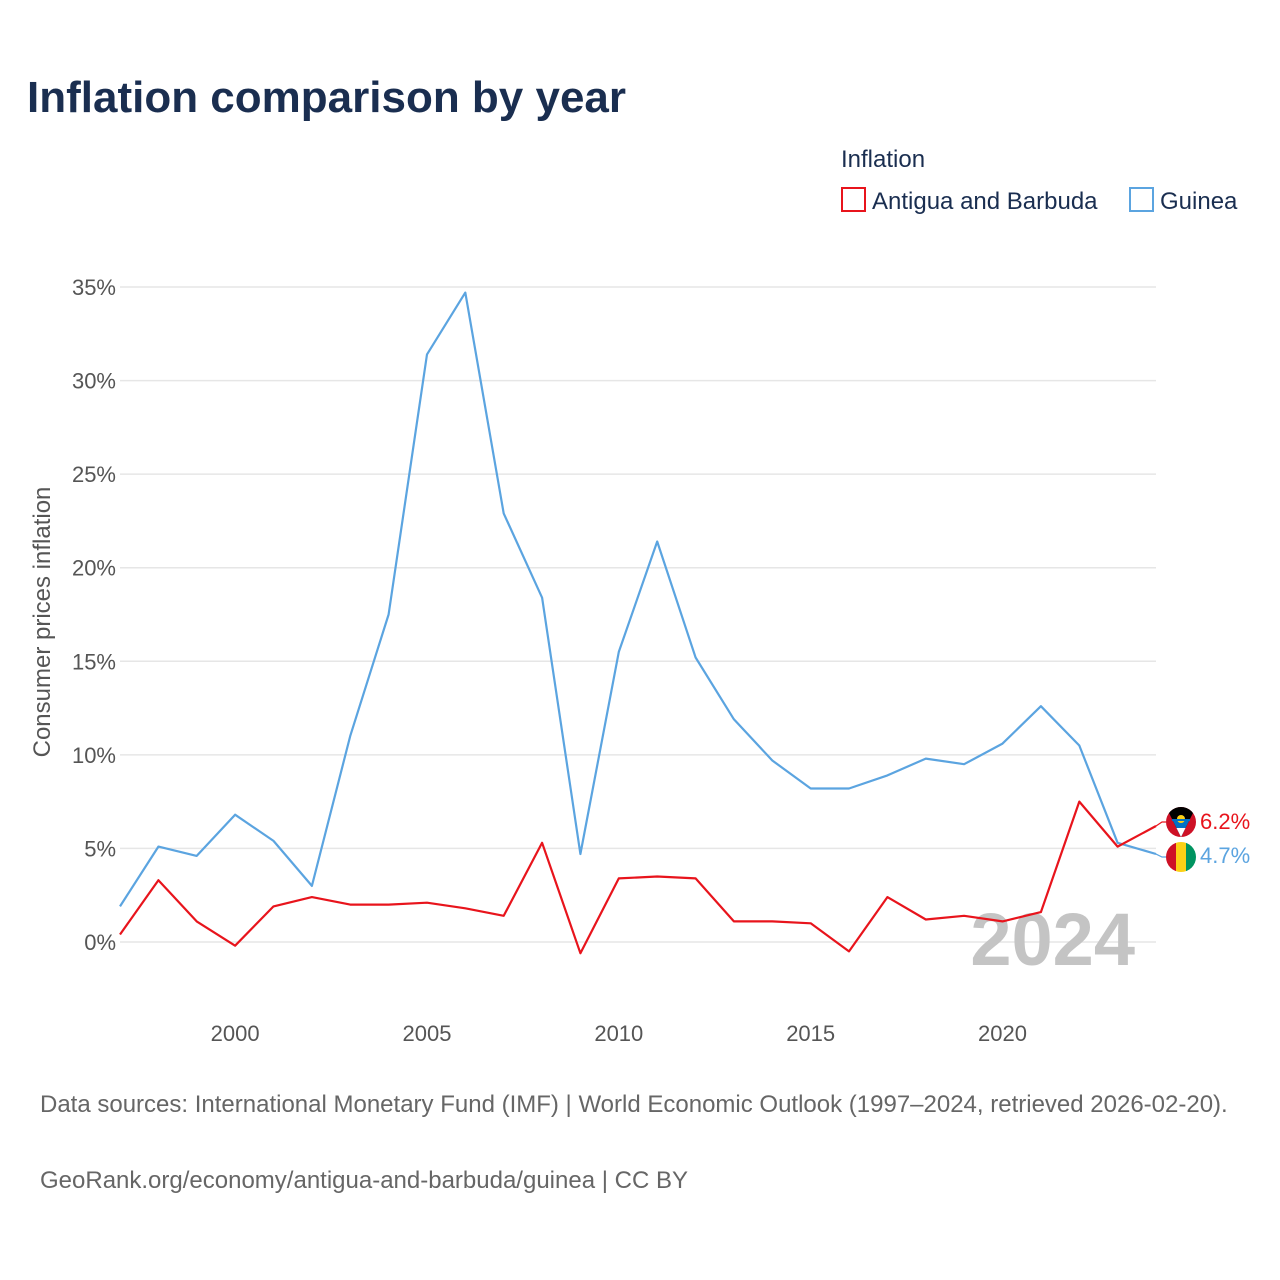  What do you see at coordinates (1225, 821) in the screenshot?
I see `end-label-antigua-and-barbuda: 6.2%` at bounding box center [1225, 821].